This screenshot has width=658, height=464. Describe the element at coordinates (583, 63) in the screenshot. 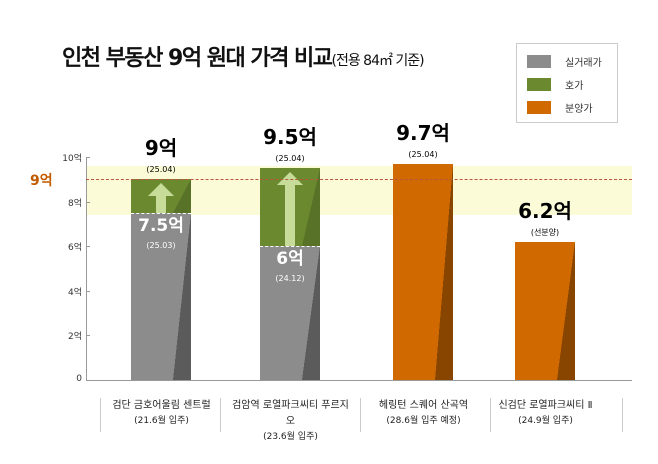

I see `legend-label: 실거래가` at that location.